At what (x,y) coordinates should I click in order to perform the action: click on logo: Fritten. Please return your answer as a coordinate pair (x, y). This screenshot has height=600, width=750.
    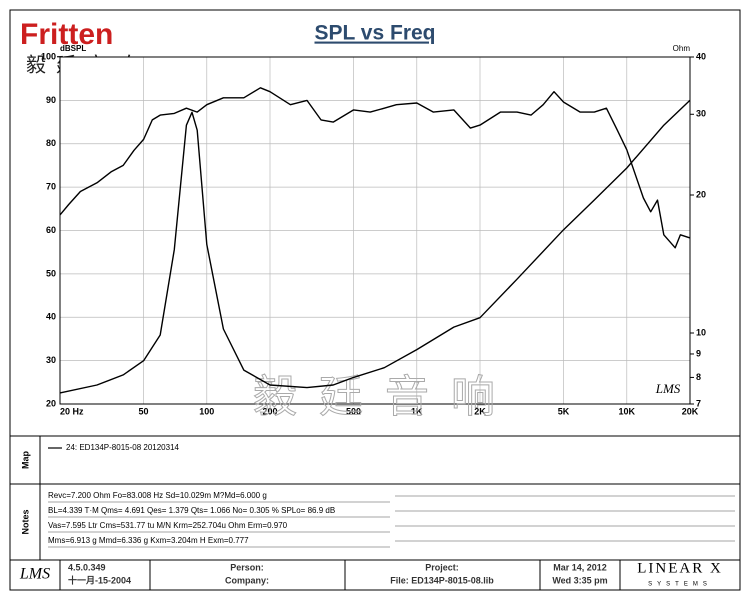
    Looking at the image, I should click on (66, 34).